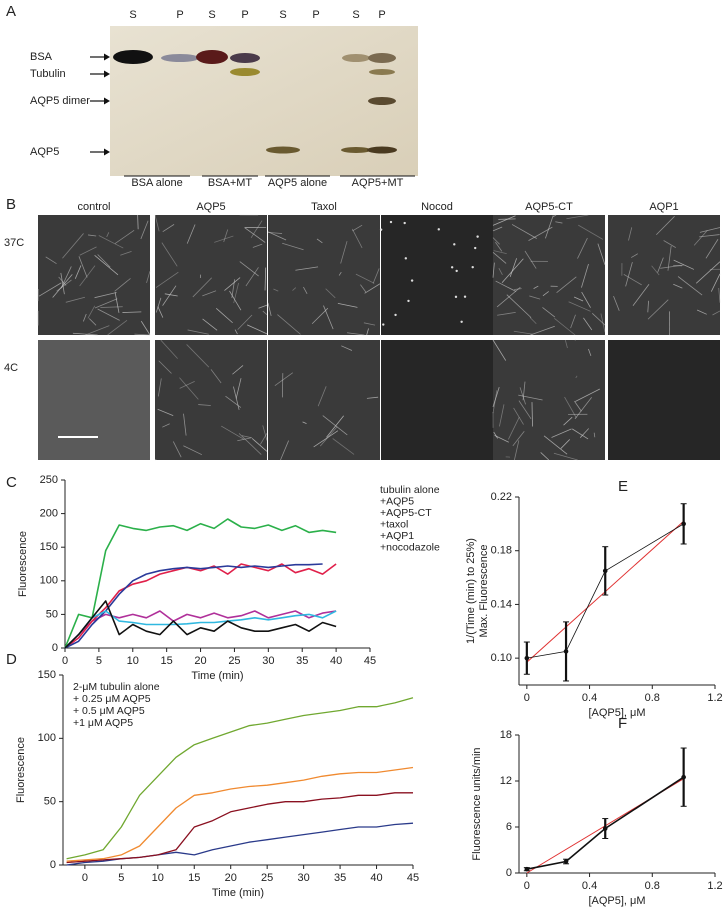 The height and width of the screenshot is (915, 723). I want to click on legend-entry: + 0.5 μM AQP5, so click(109, 711).